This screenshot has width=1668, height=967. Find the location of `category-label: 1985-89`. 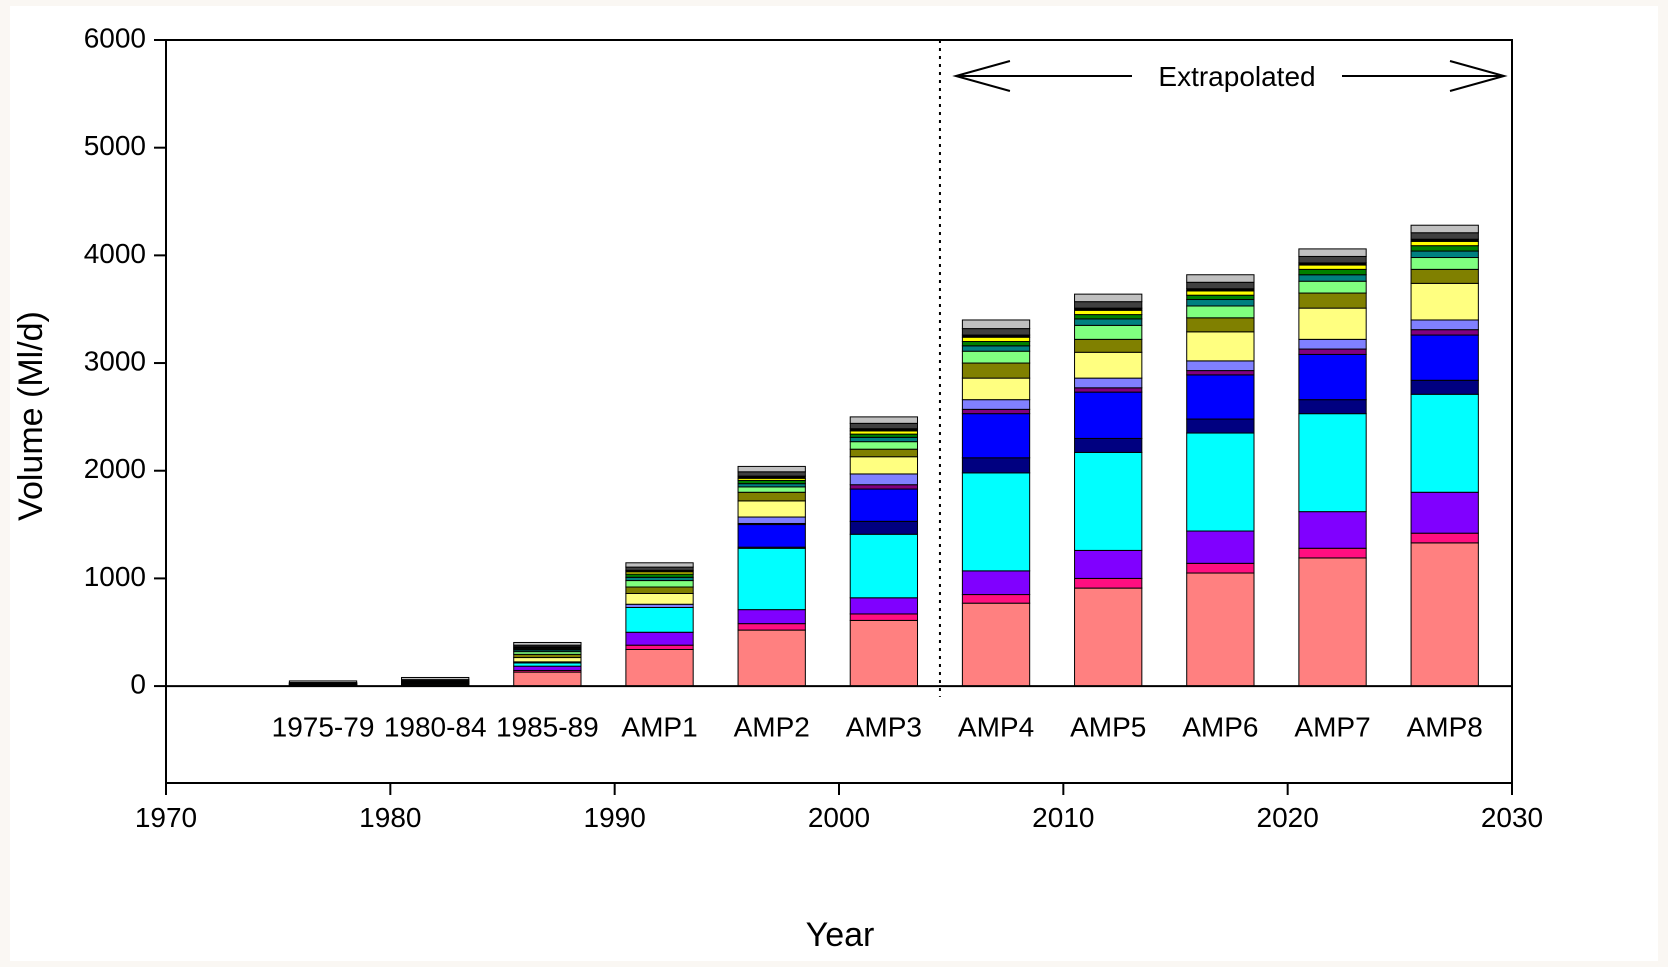

category-label: 1985-89 is located at coordinates (547, 727).